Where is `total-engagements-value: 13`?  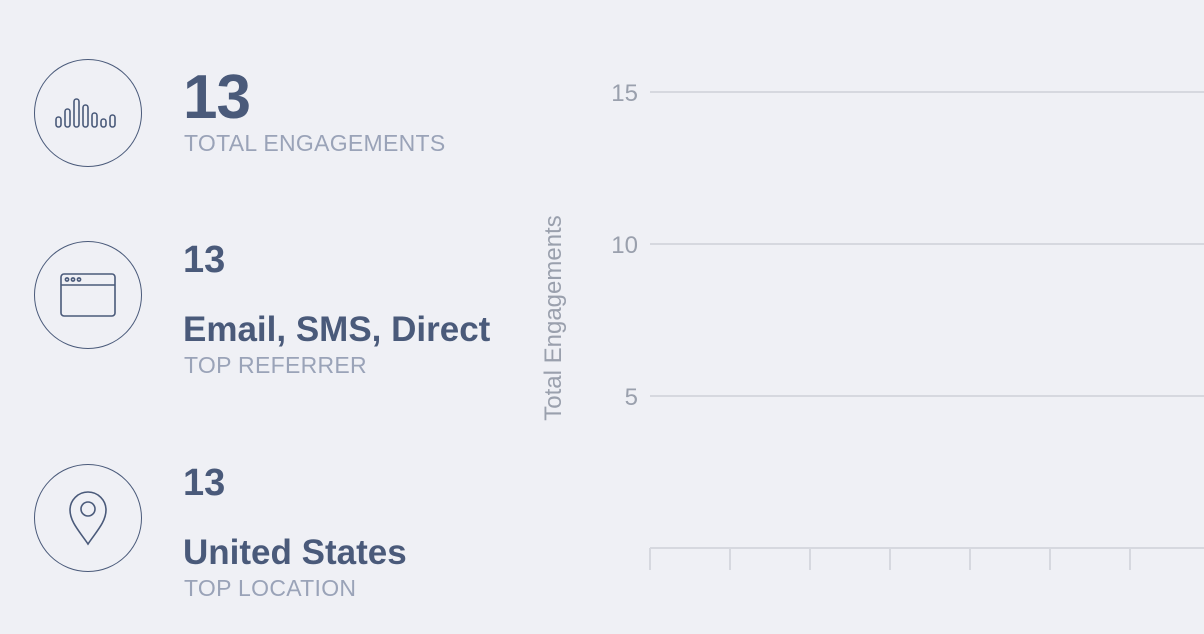 total-engagements-value: 13 is located at coordinates (217, 97).